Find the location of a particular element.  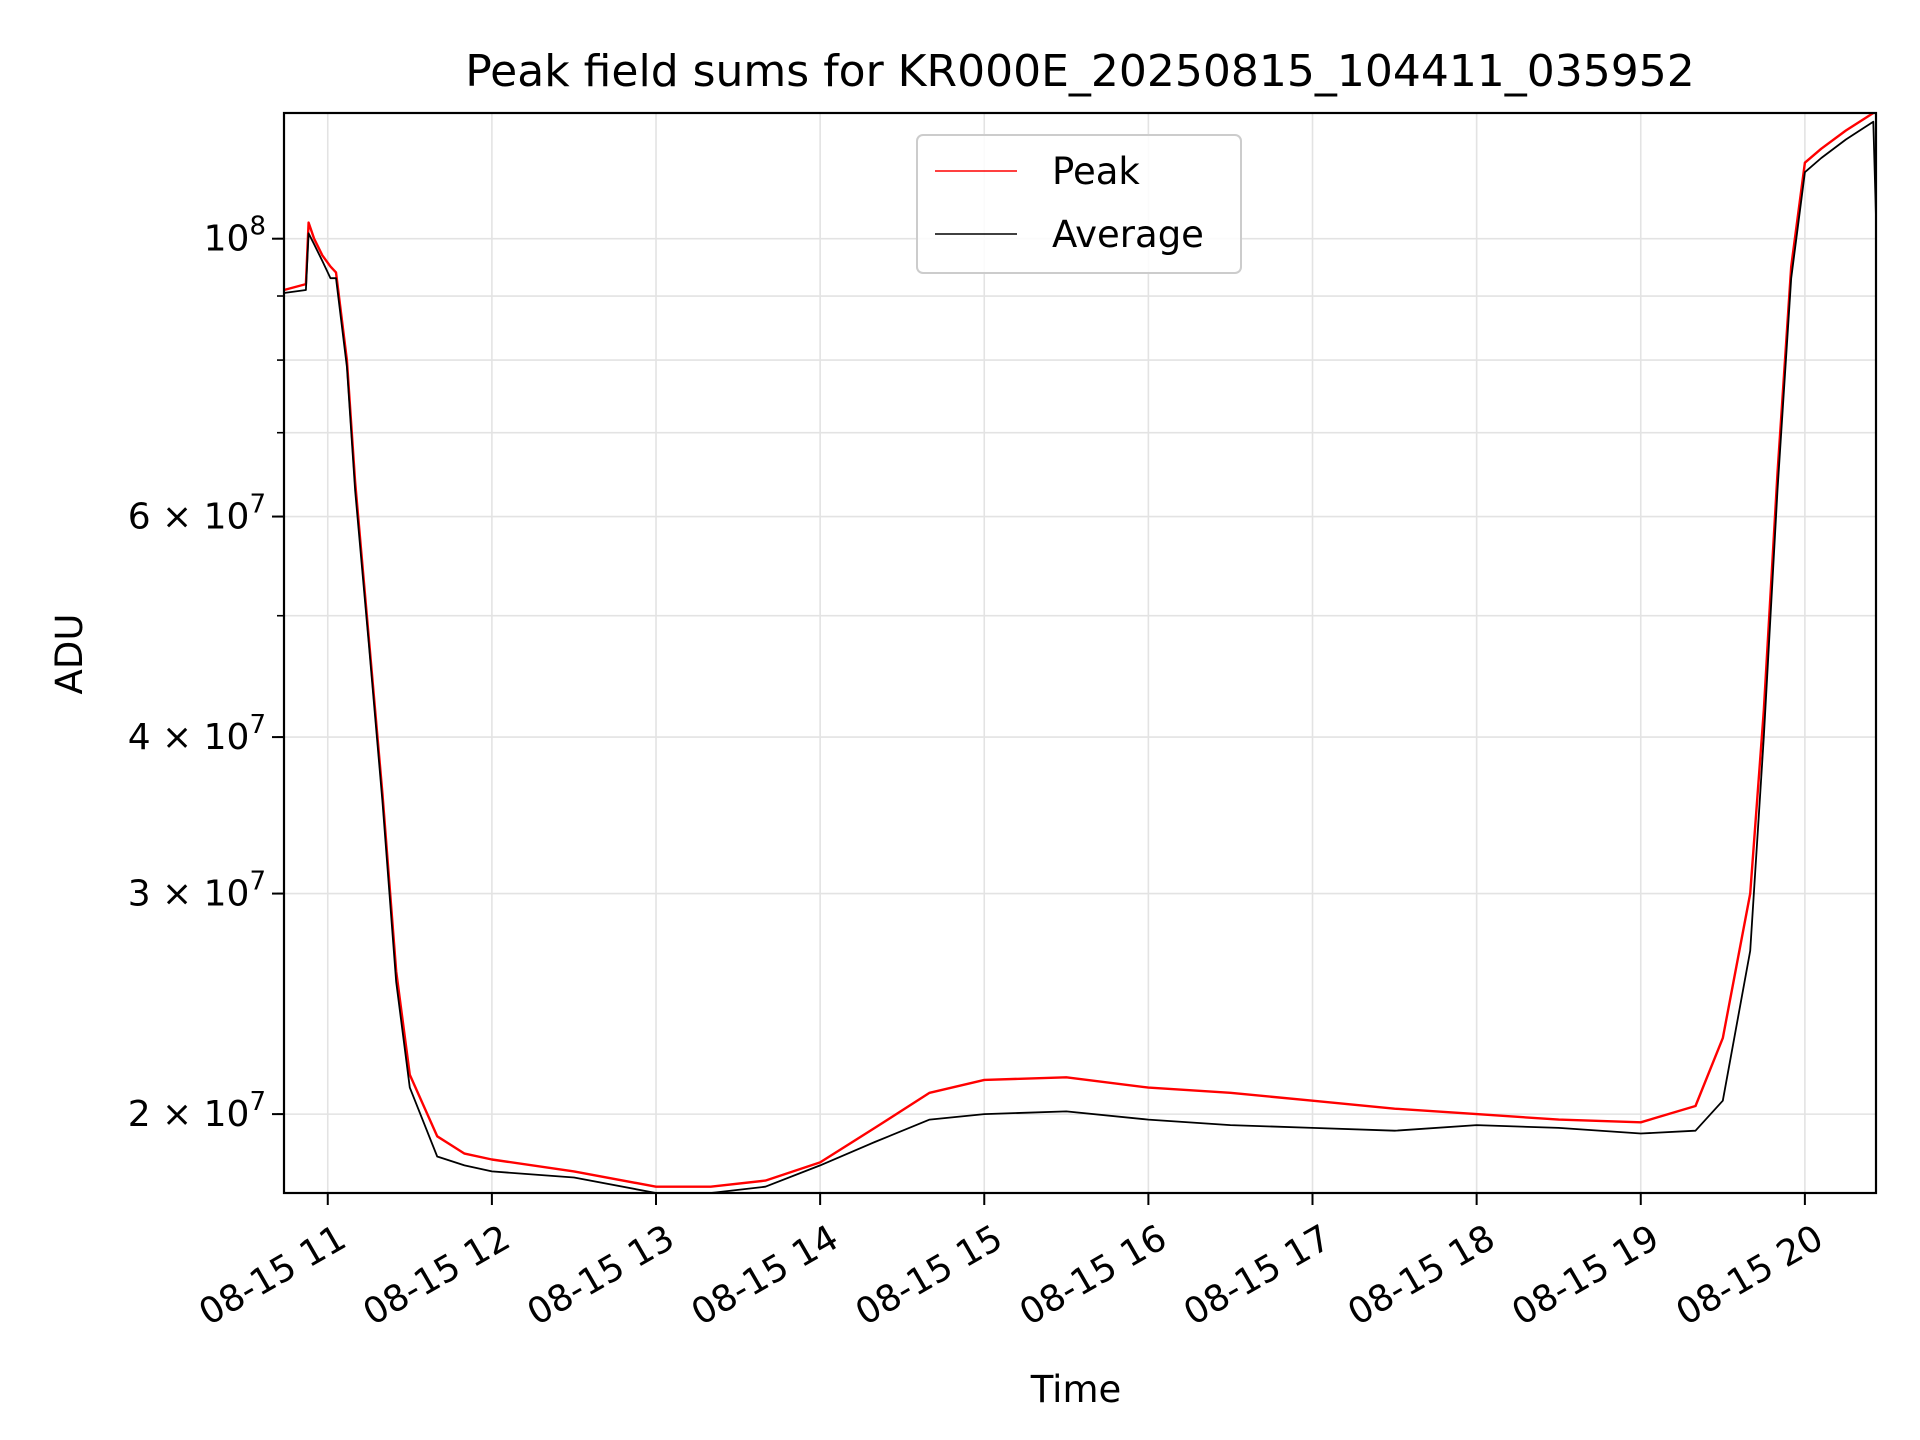

y-tick-label: 6 × 107 is located at coordinates (197, 514).